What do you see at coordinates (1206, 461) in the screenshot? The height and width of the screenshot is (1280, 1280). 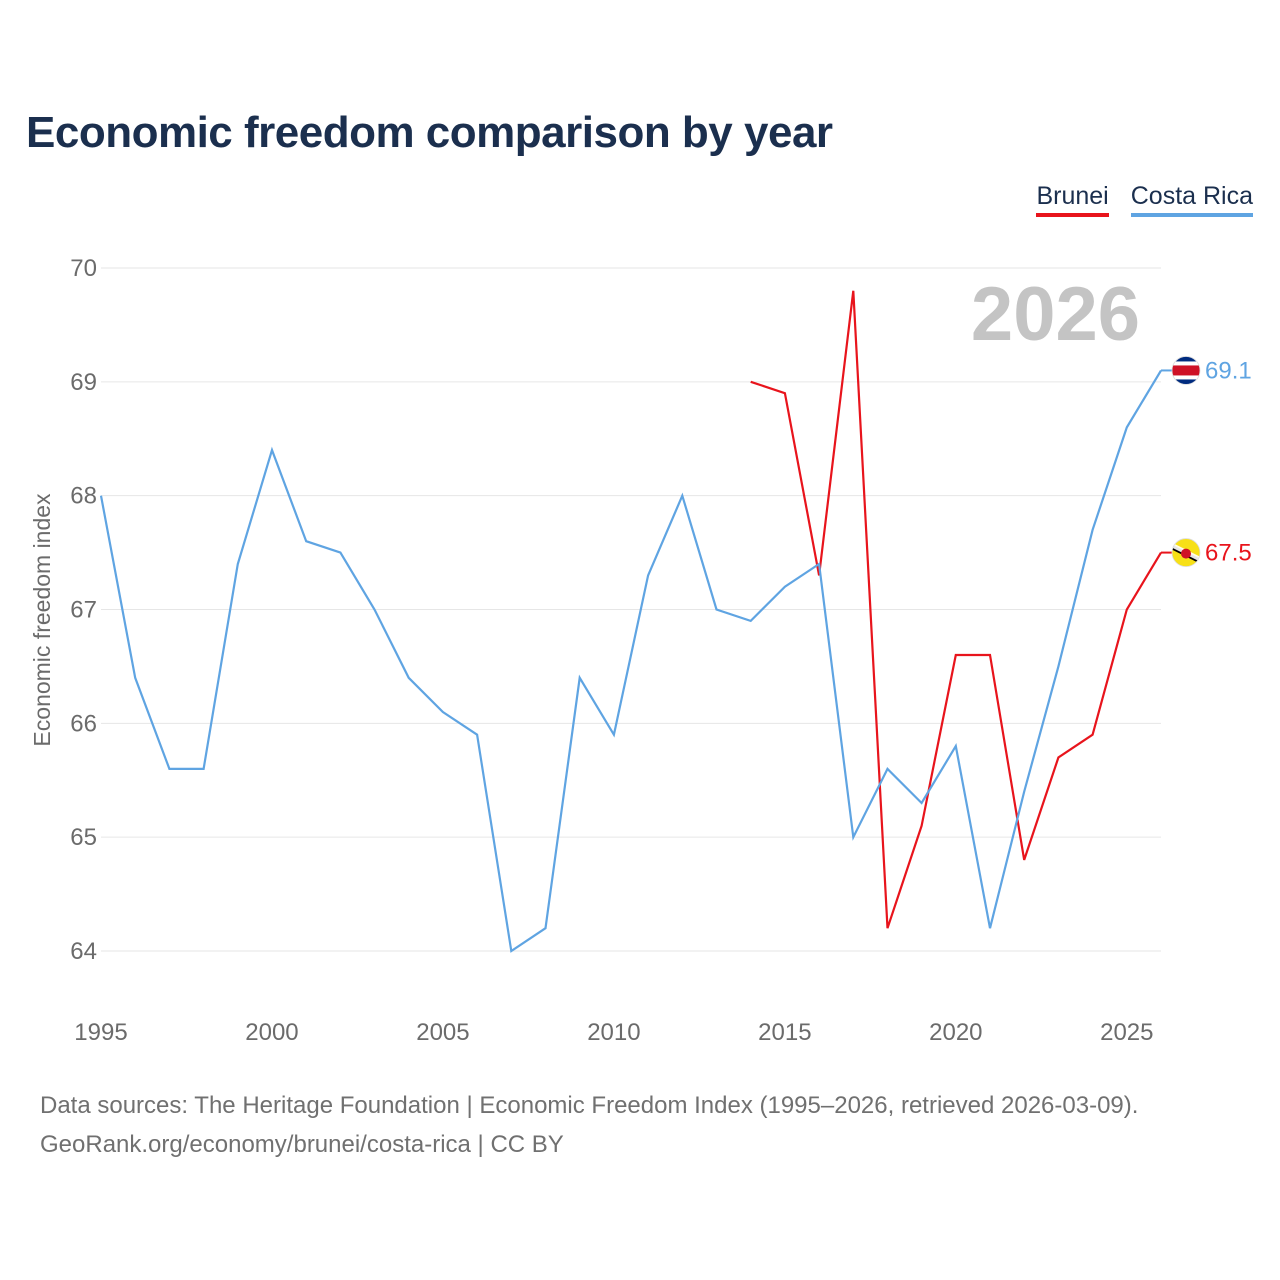 I see `end-labels: 67.5 69.1` at bounding box center [1206, 461].